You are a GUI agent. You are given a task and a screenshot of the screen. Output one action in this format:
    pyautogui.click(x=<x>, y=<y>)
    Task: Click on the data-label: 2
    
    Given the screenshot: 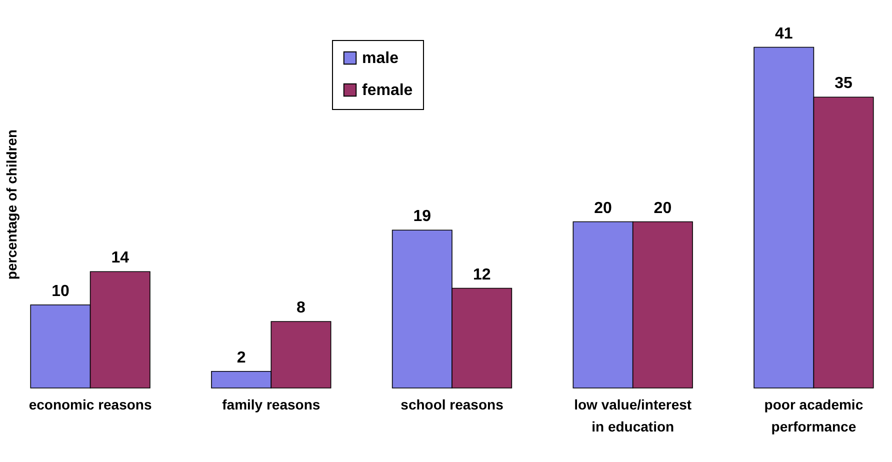 What is the action you would take?
    pyautogui.click(x=241, y=357)
    